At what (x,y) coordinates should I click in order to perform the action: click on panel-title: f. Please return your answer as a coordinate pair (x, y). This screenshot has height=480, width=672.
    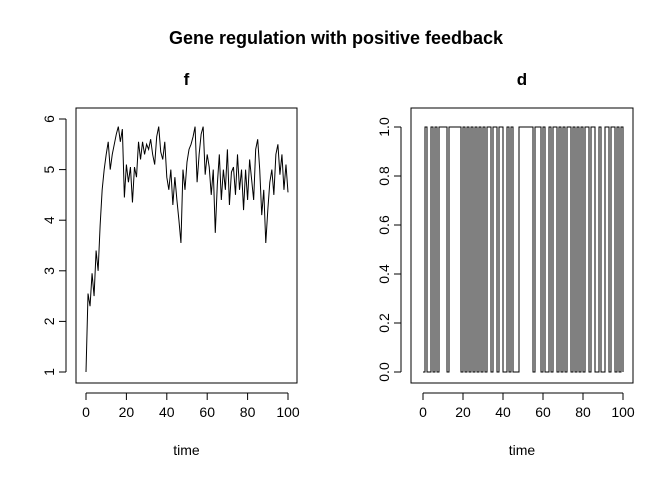
    Looking at the image, I should click on (187, 79).